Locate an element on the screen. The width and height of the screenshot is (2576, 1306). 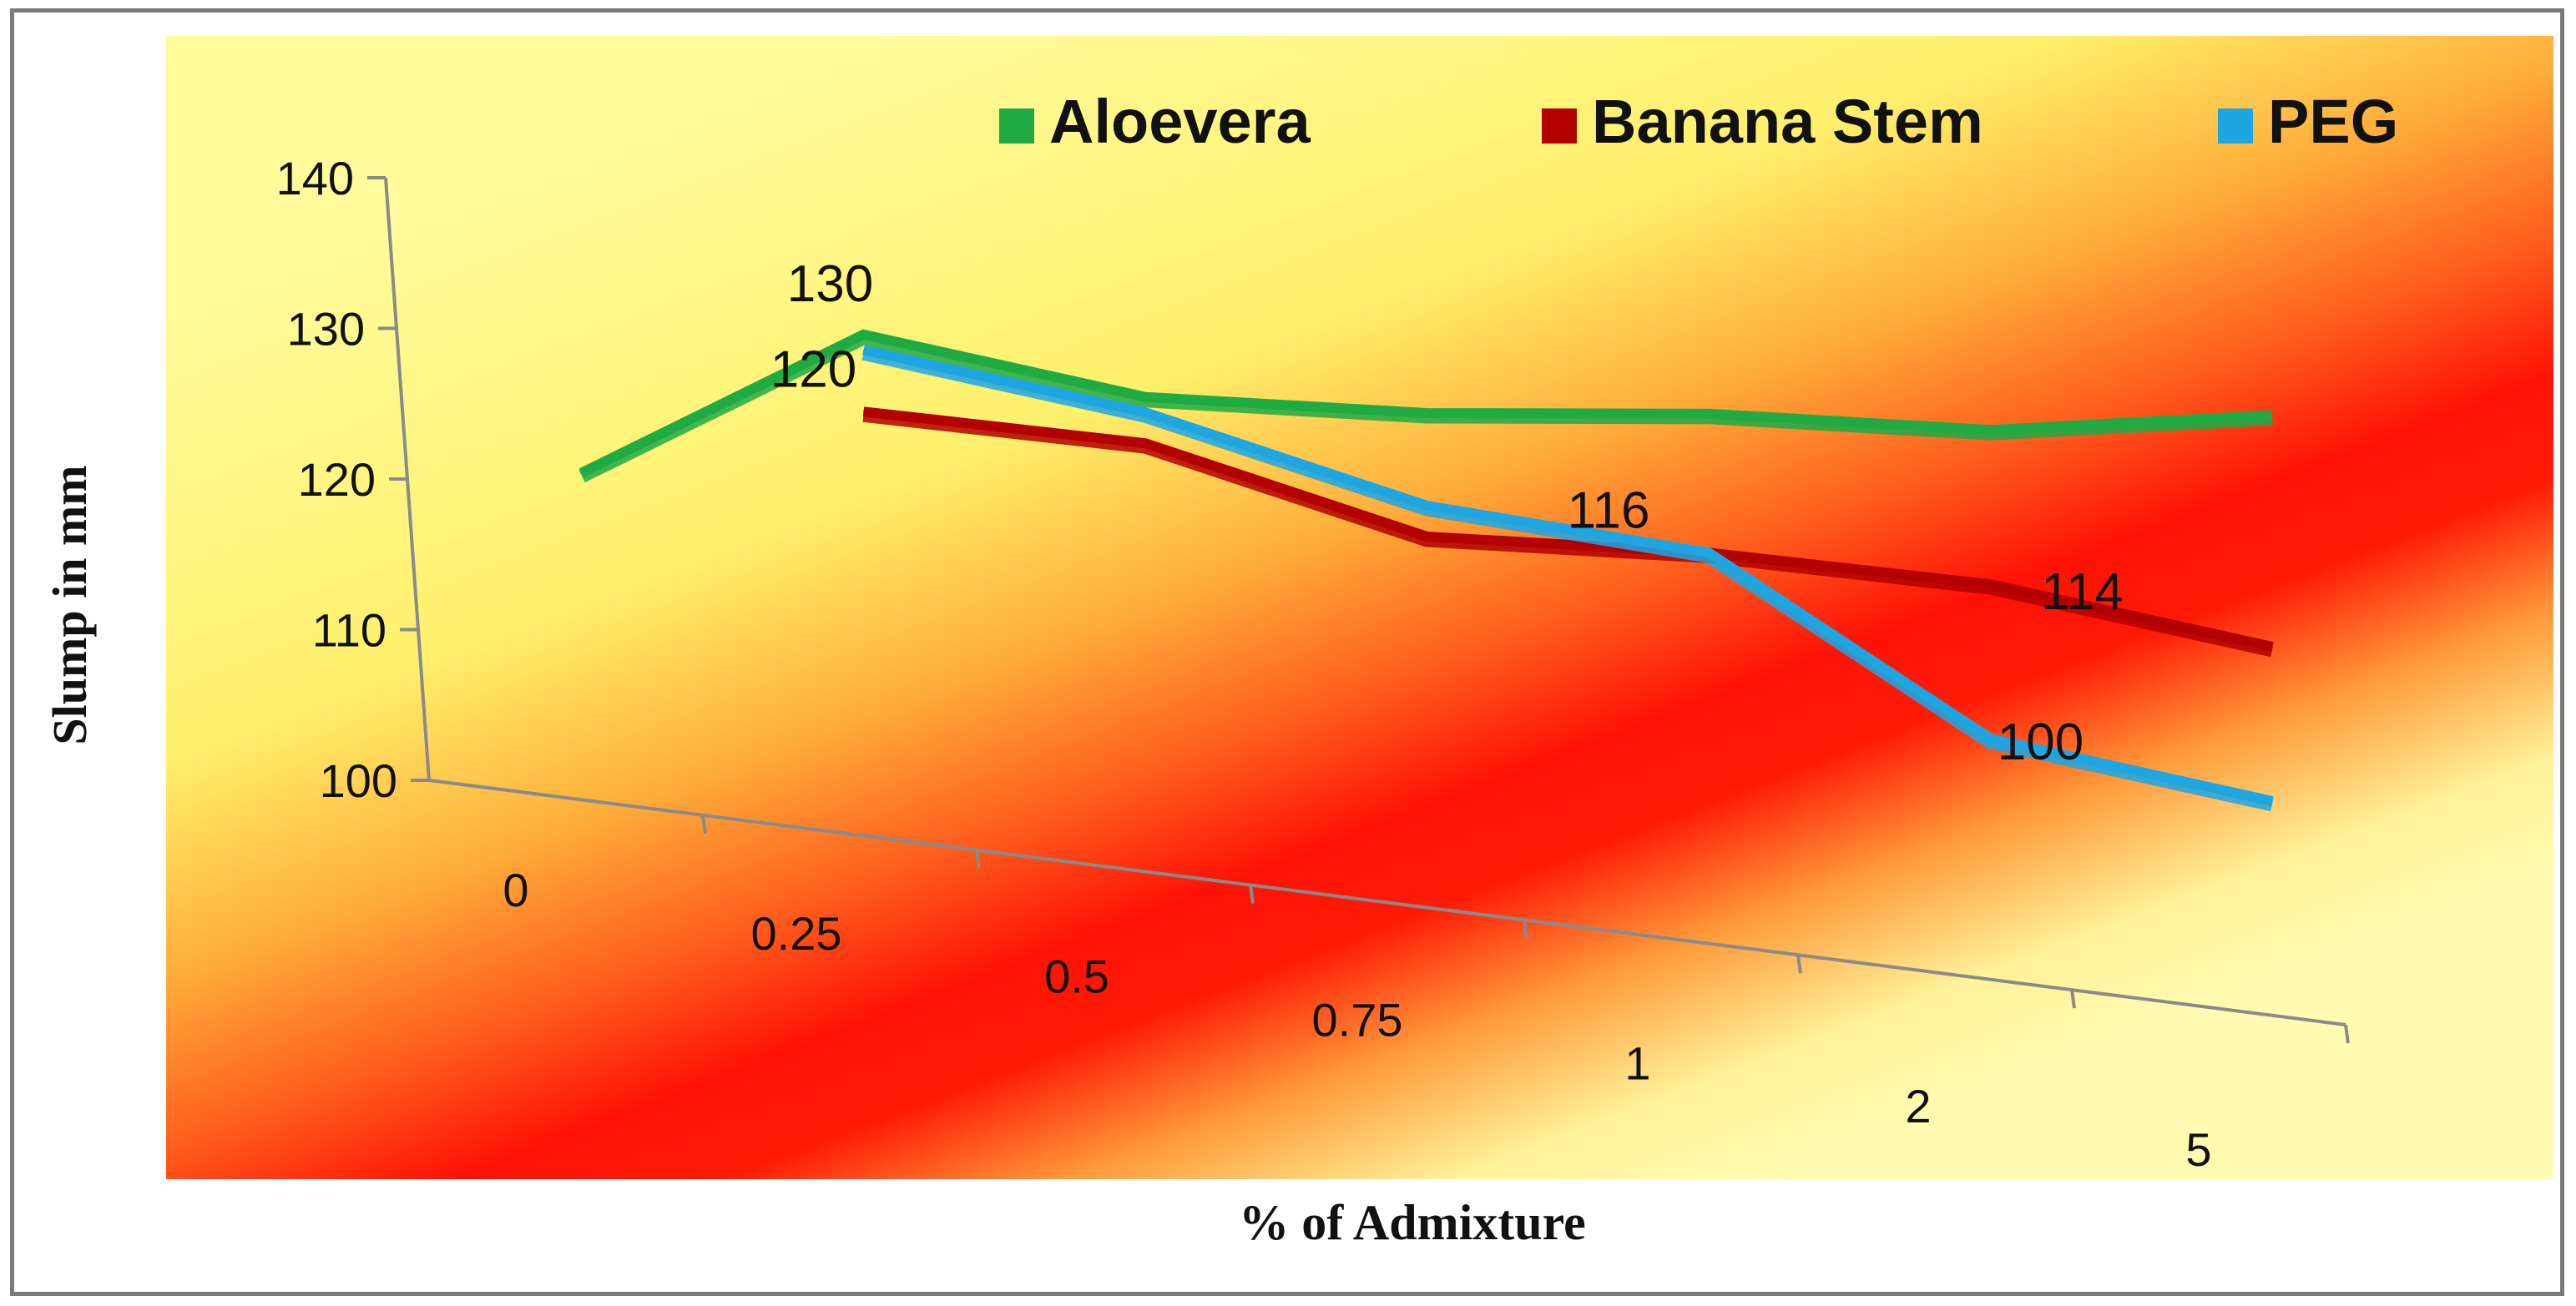
legend-label: Banana Stem is located at coordinates (1787, 121).